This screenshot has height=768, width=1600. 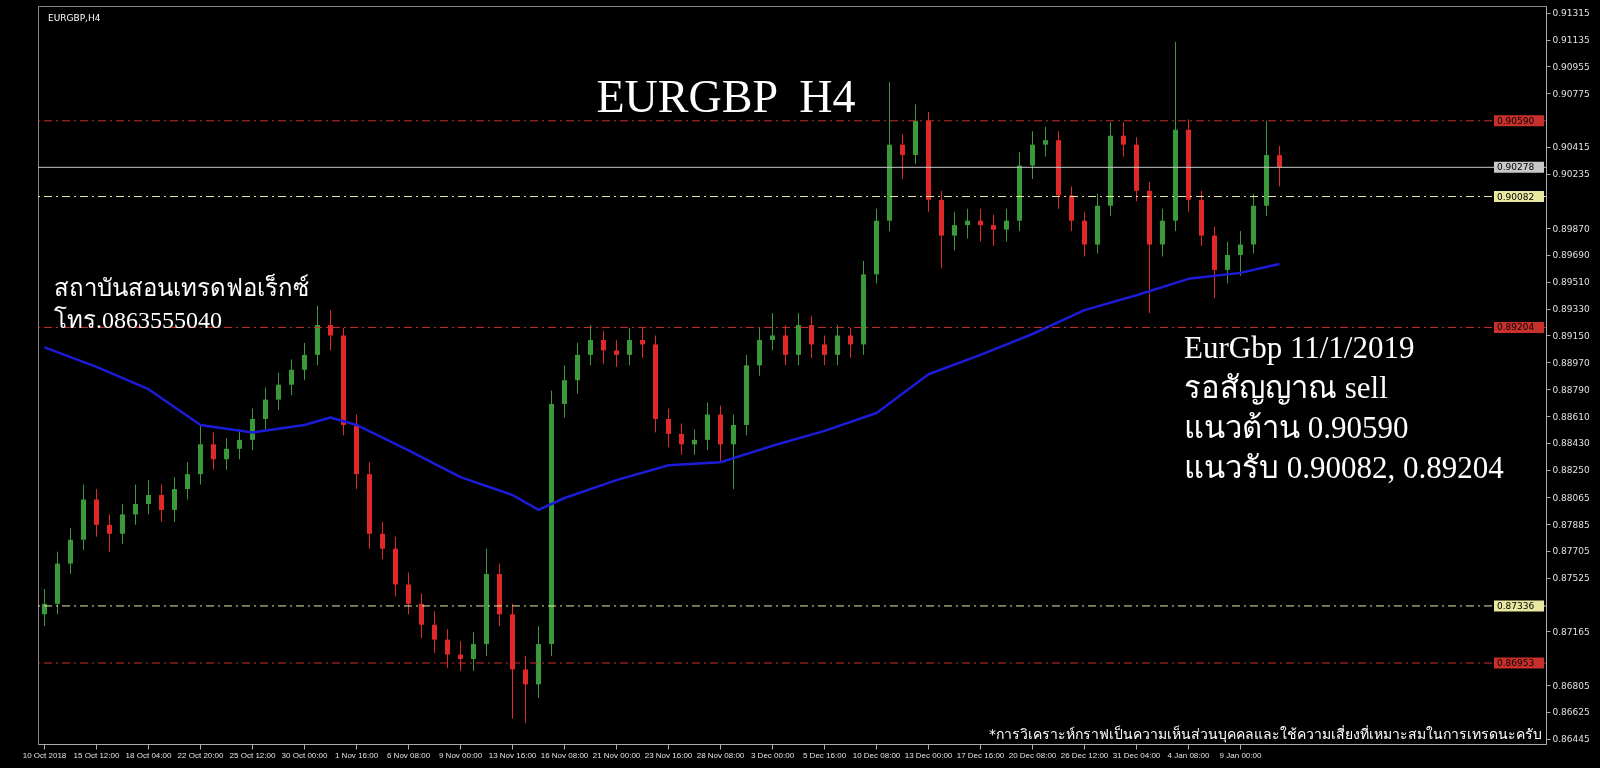 What do you see at coordinates (1265, 734) in the screenshot?
I see `annotation: *การวิเคราะห์กราฟเป็นความเห็นส่วนบุคคลและใช้ความเสี่ยงที่เหมาะสมในการเทรดนะครับ` at bounding box center [1265, 734].